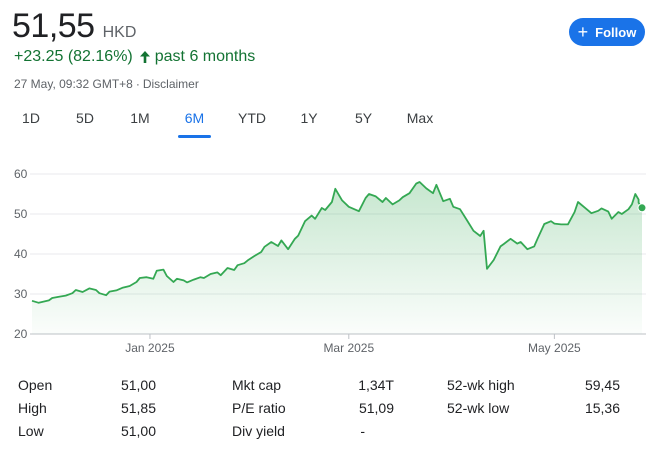 The width and height of the screenshot is (660, 454). Describe the element at coordinates (602, 385) in the screenshot. I see `stat-value: 59,45` at that location.